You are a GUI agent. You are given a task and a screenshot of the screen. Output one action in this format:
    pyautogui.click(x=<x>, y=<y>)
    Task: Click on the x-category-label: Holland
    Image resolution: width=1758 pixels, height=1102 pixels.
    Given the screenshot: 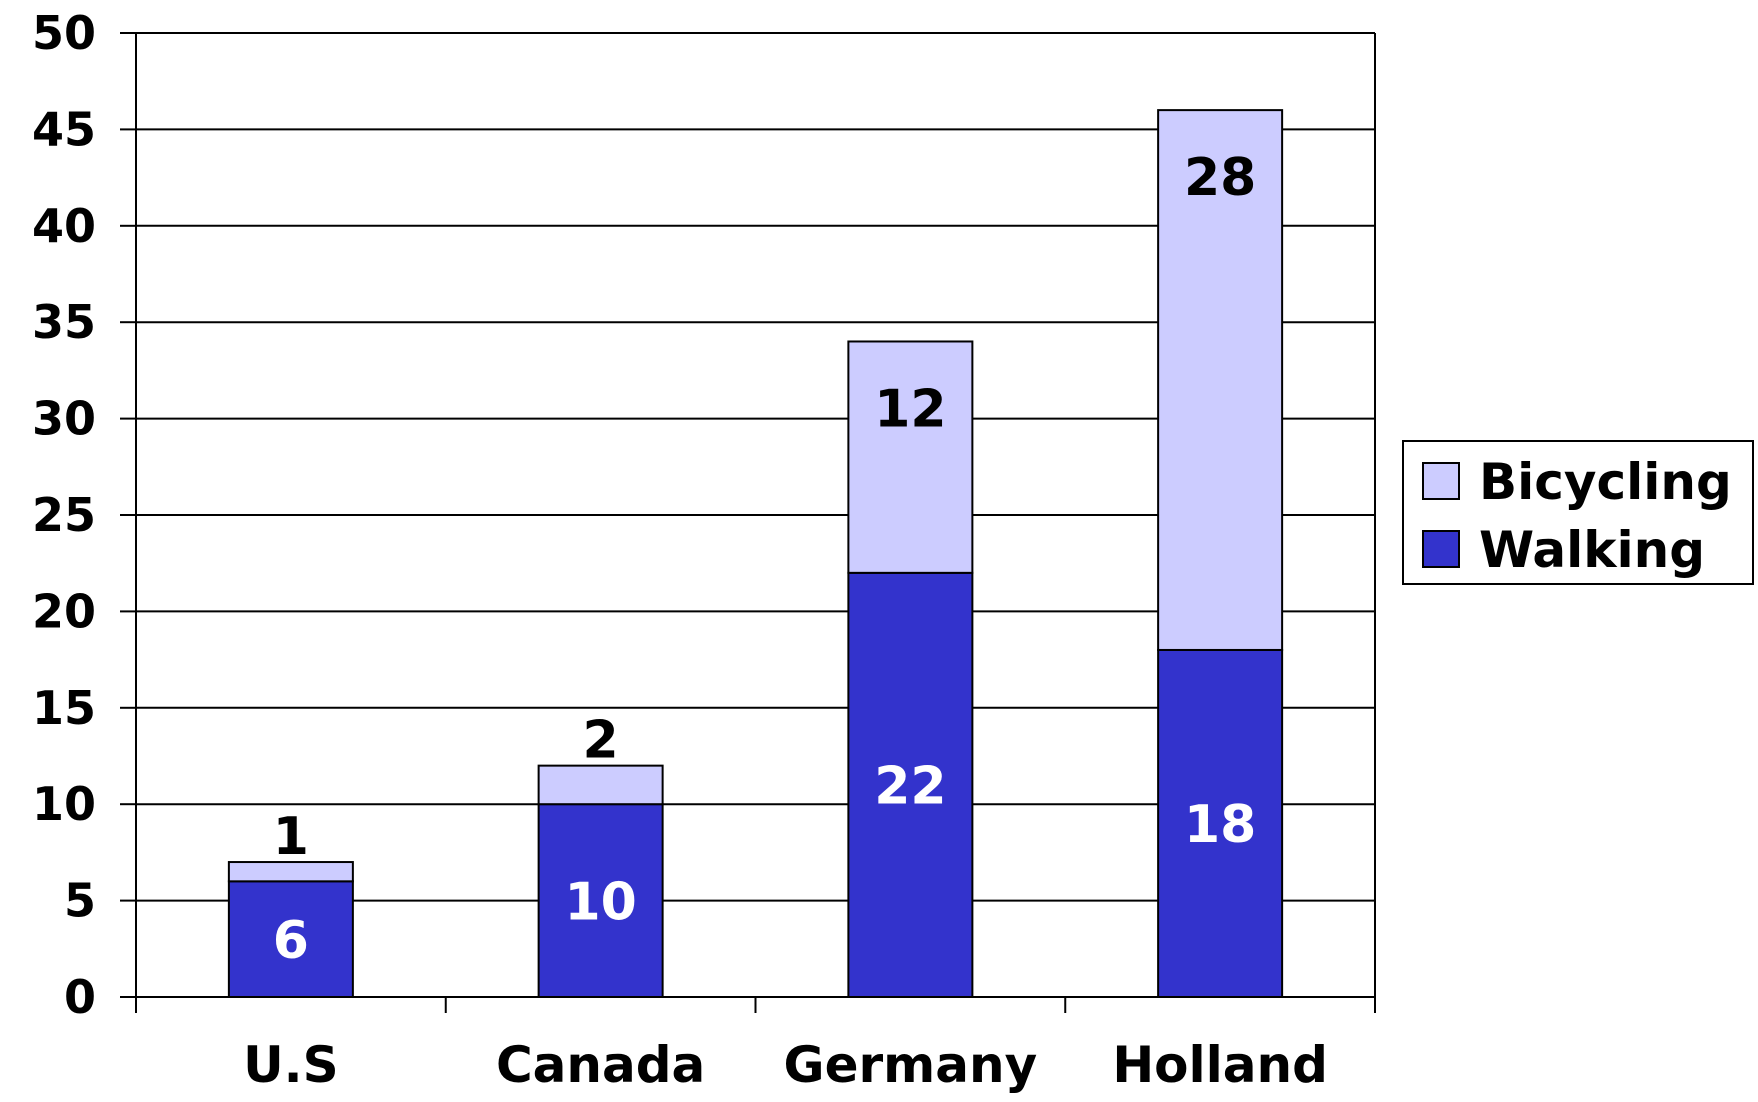 What is the action you would take?
    pyautogui.click(x=1220, y=1065)
    